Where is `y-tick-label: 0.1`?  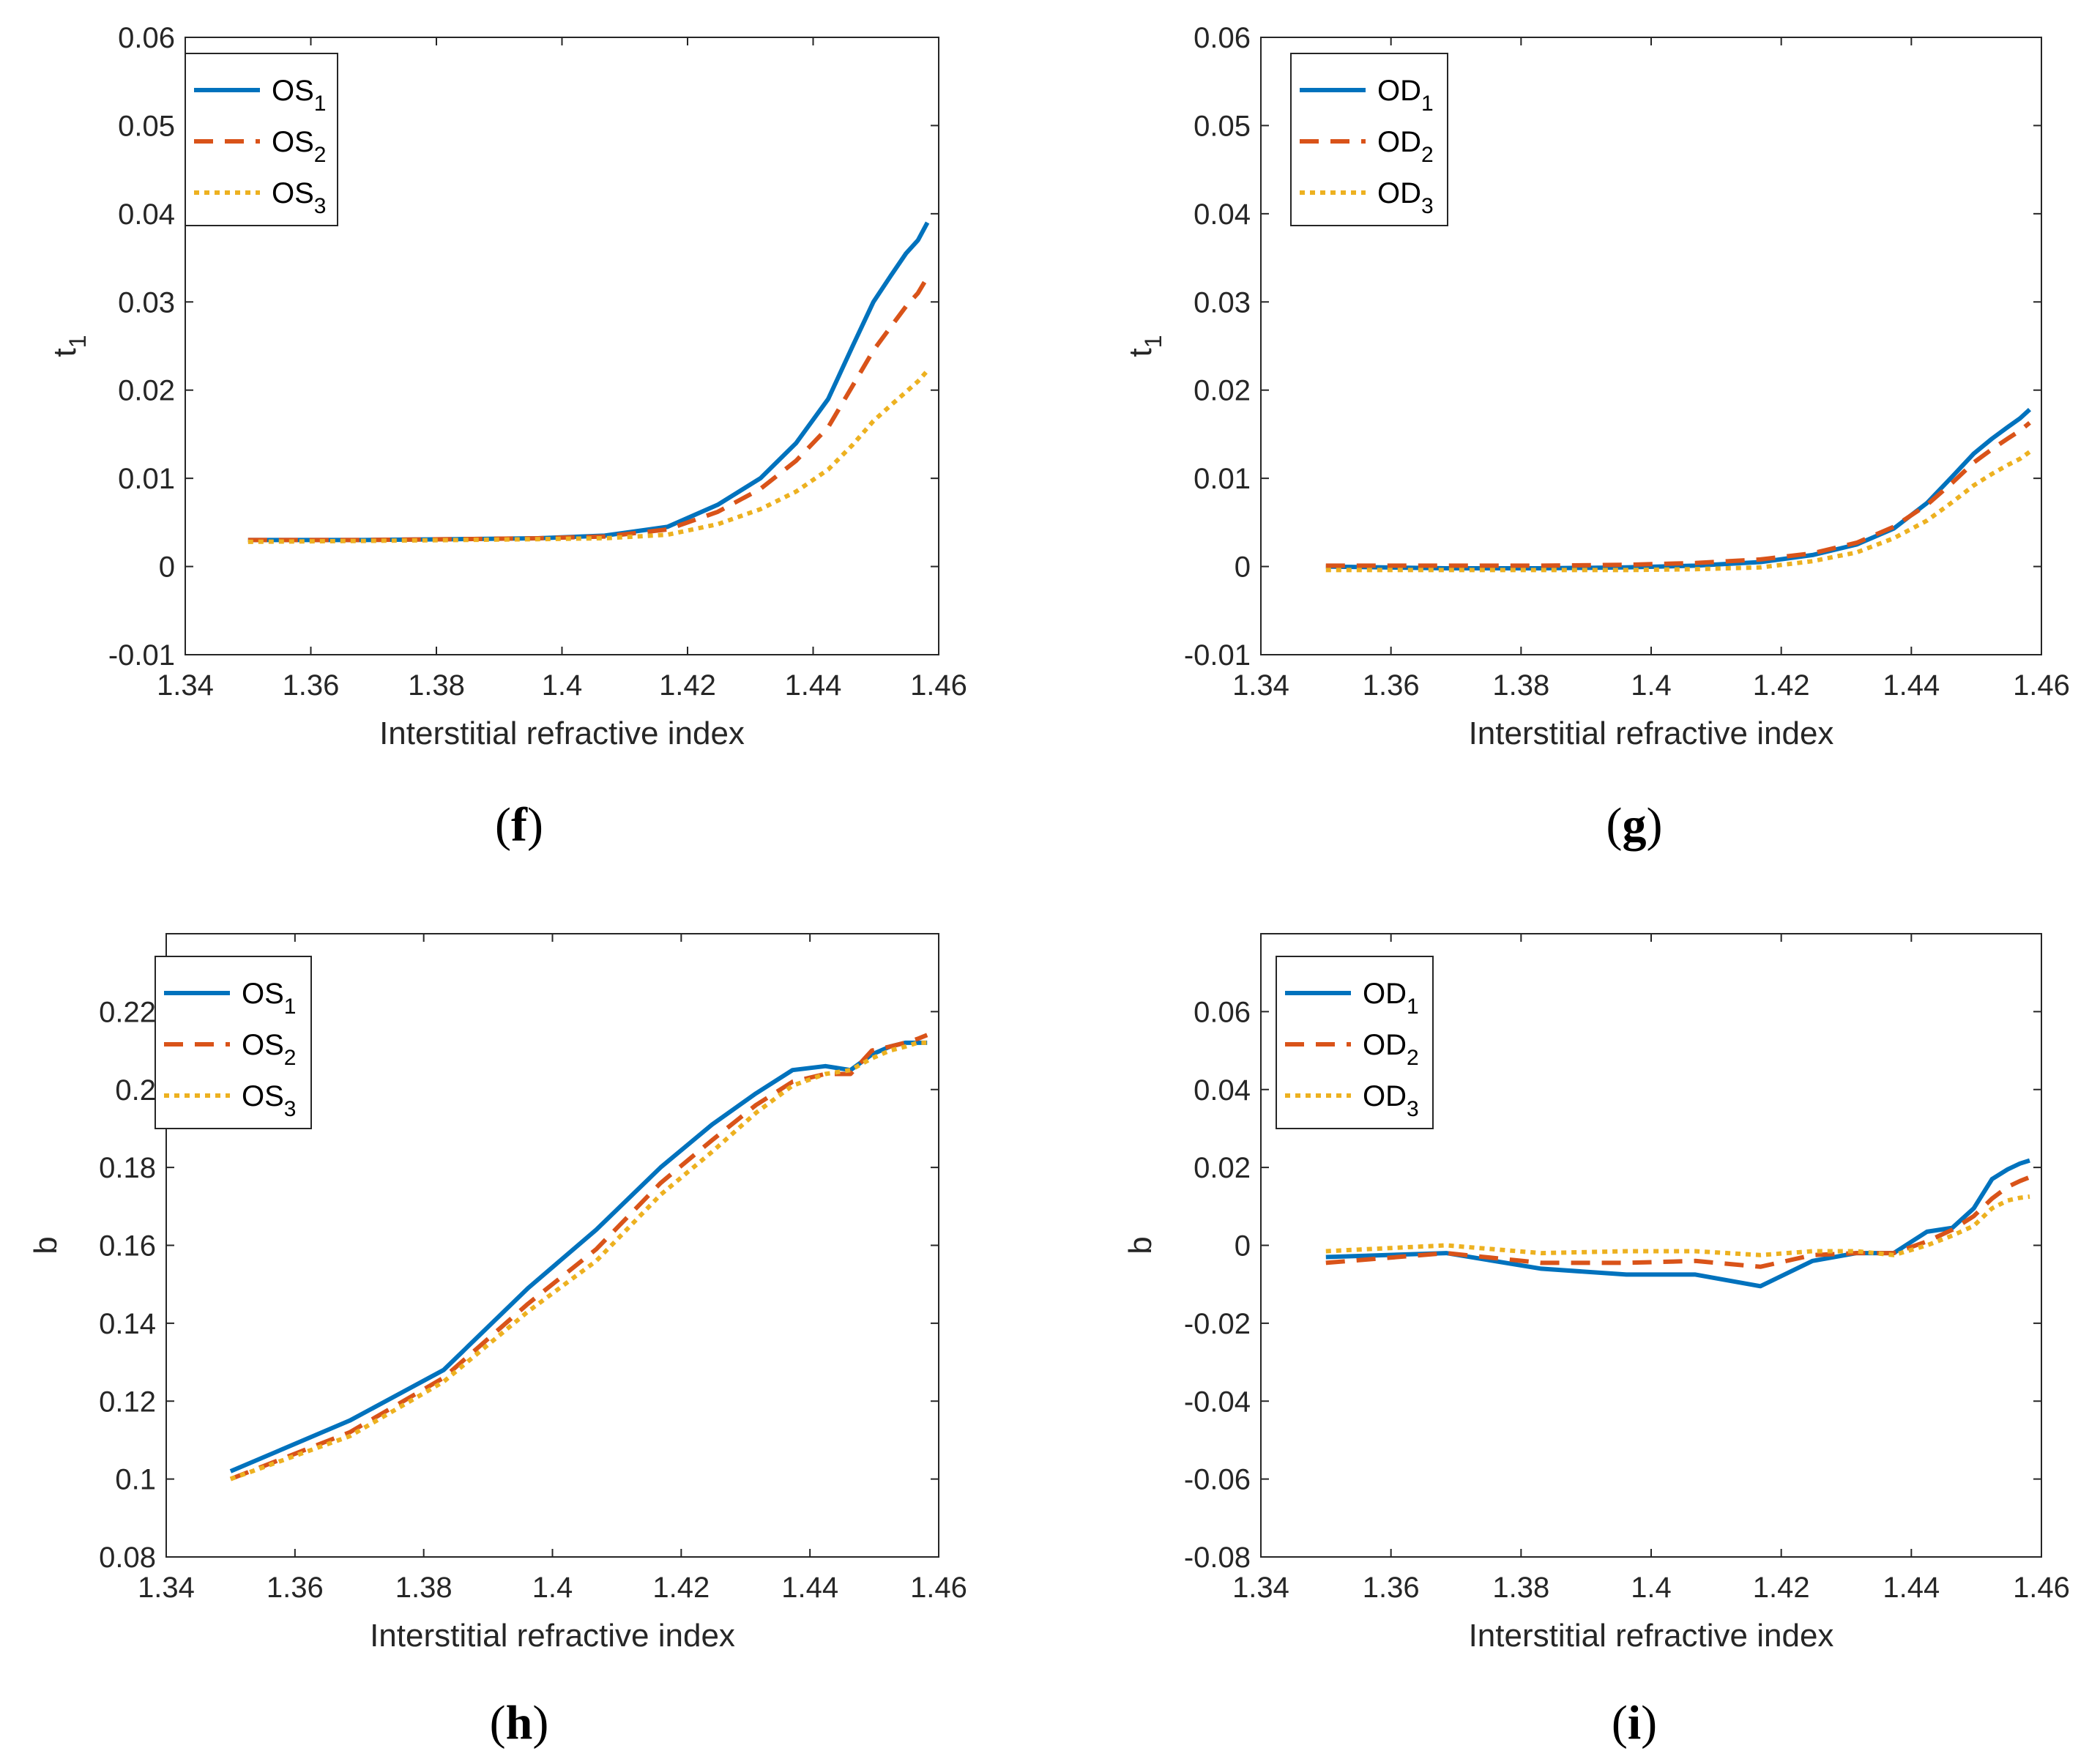
y-tick-label: 0.1 is located at coordinates (135, 1480).